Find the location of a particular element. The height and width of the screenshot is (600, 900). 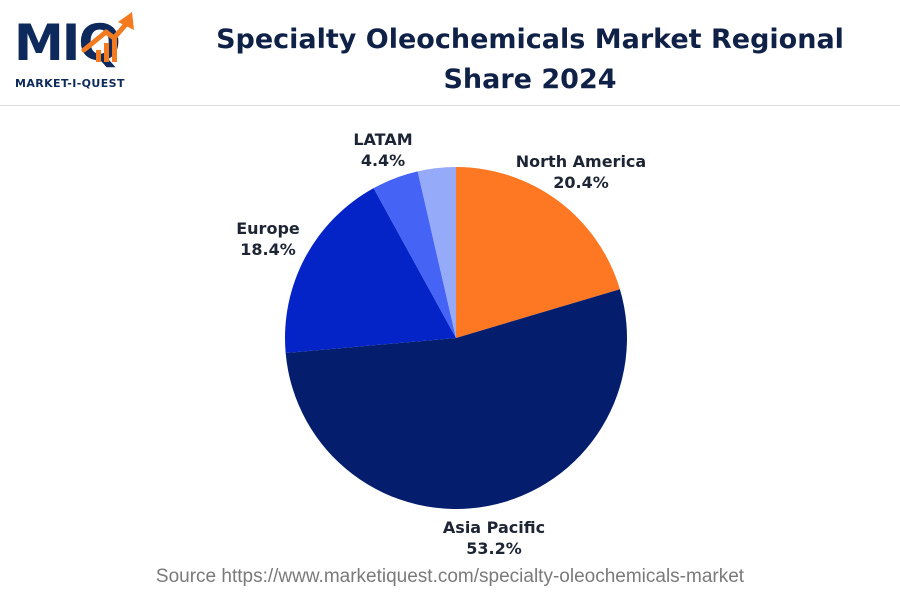

pie-slice-europe is located at coordinates (370, 271).